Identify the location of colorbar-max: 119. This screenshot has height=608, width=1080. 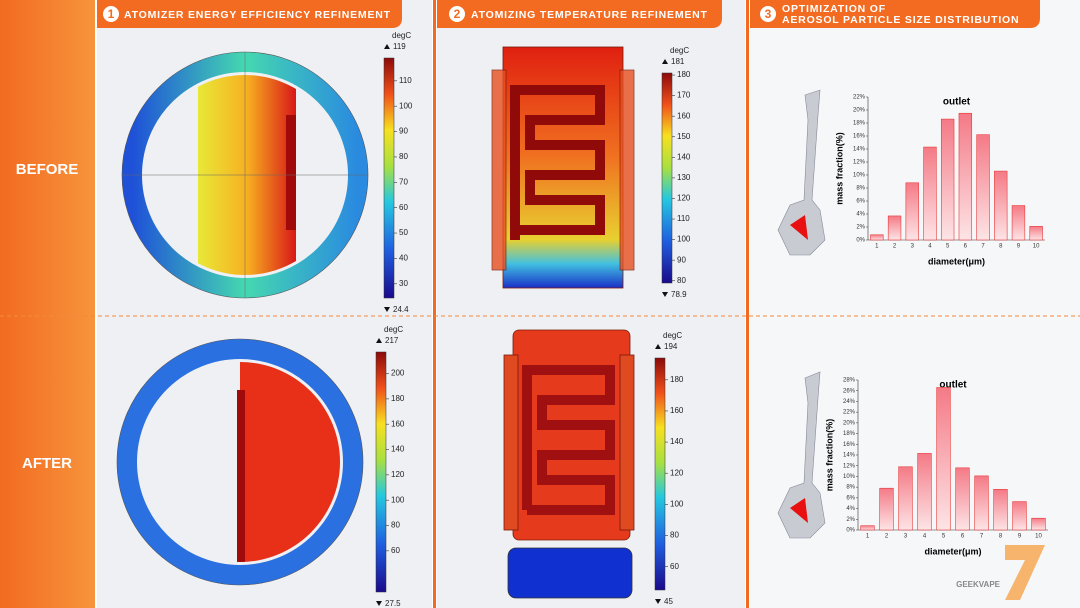
(399, 46).